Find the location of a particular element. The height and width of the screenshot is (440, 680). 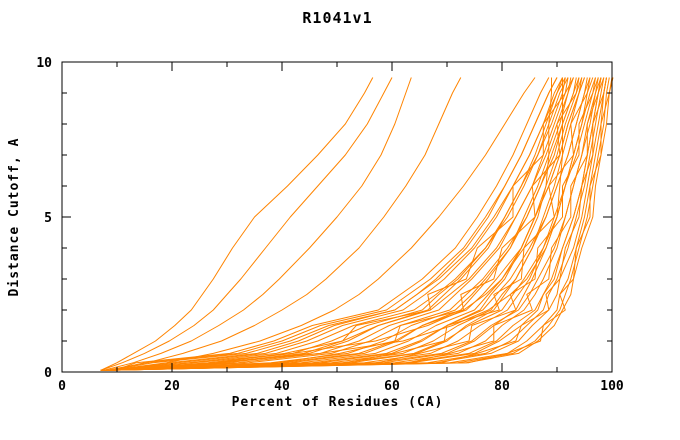

x-tick-label: 20 is located at coordinates (172, 386).